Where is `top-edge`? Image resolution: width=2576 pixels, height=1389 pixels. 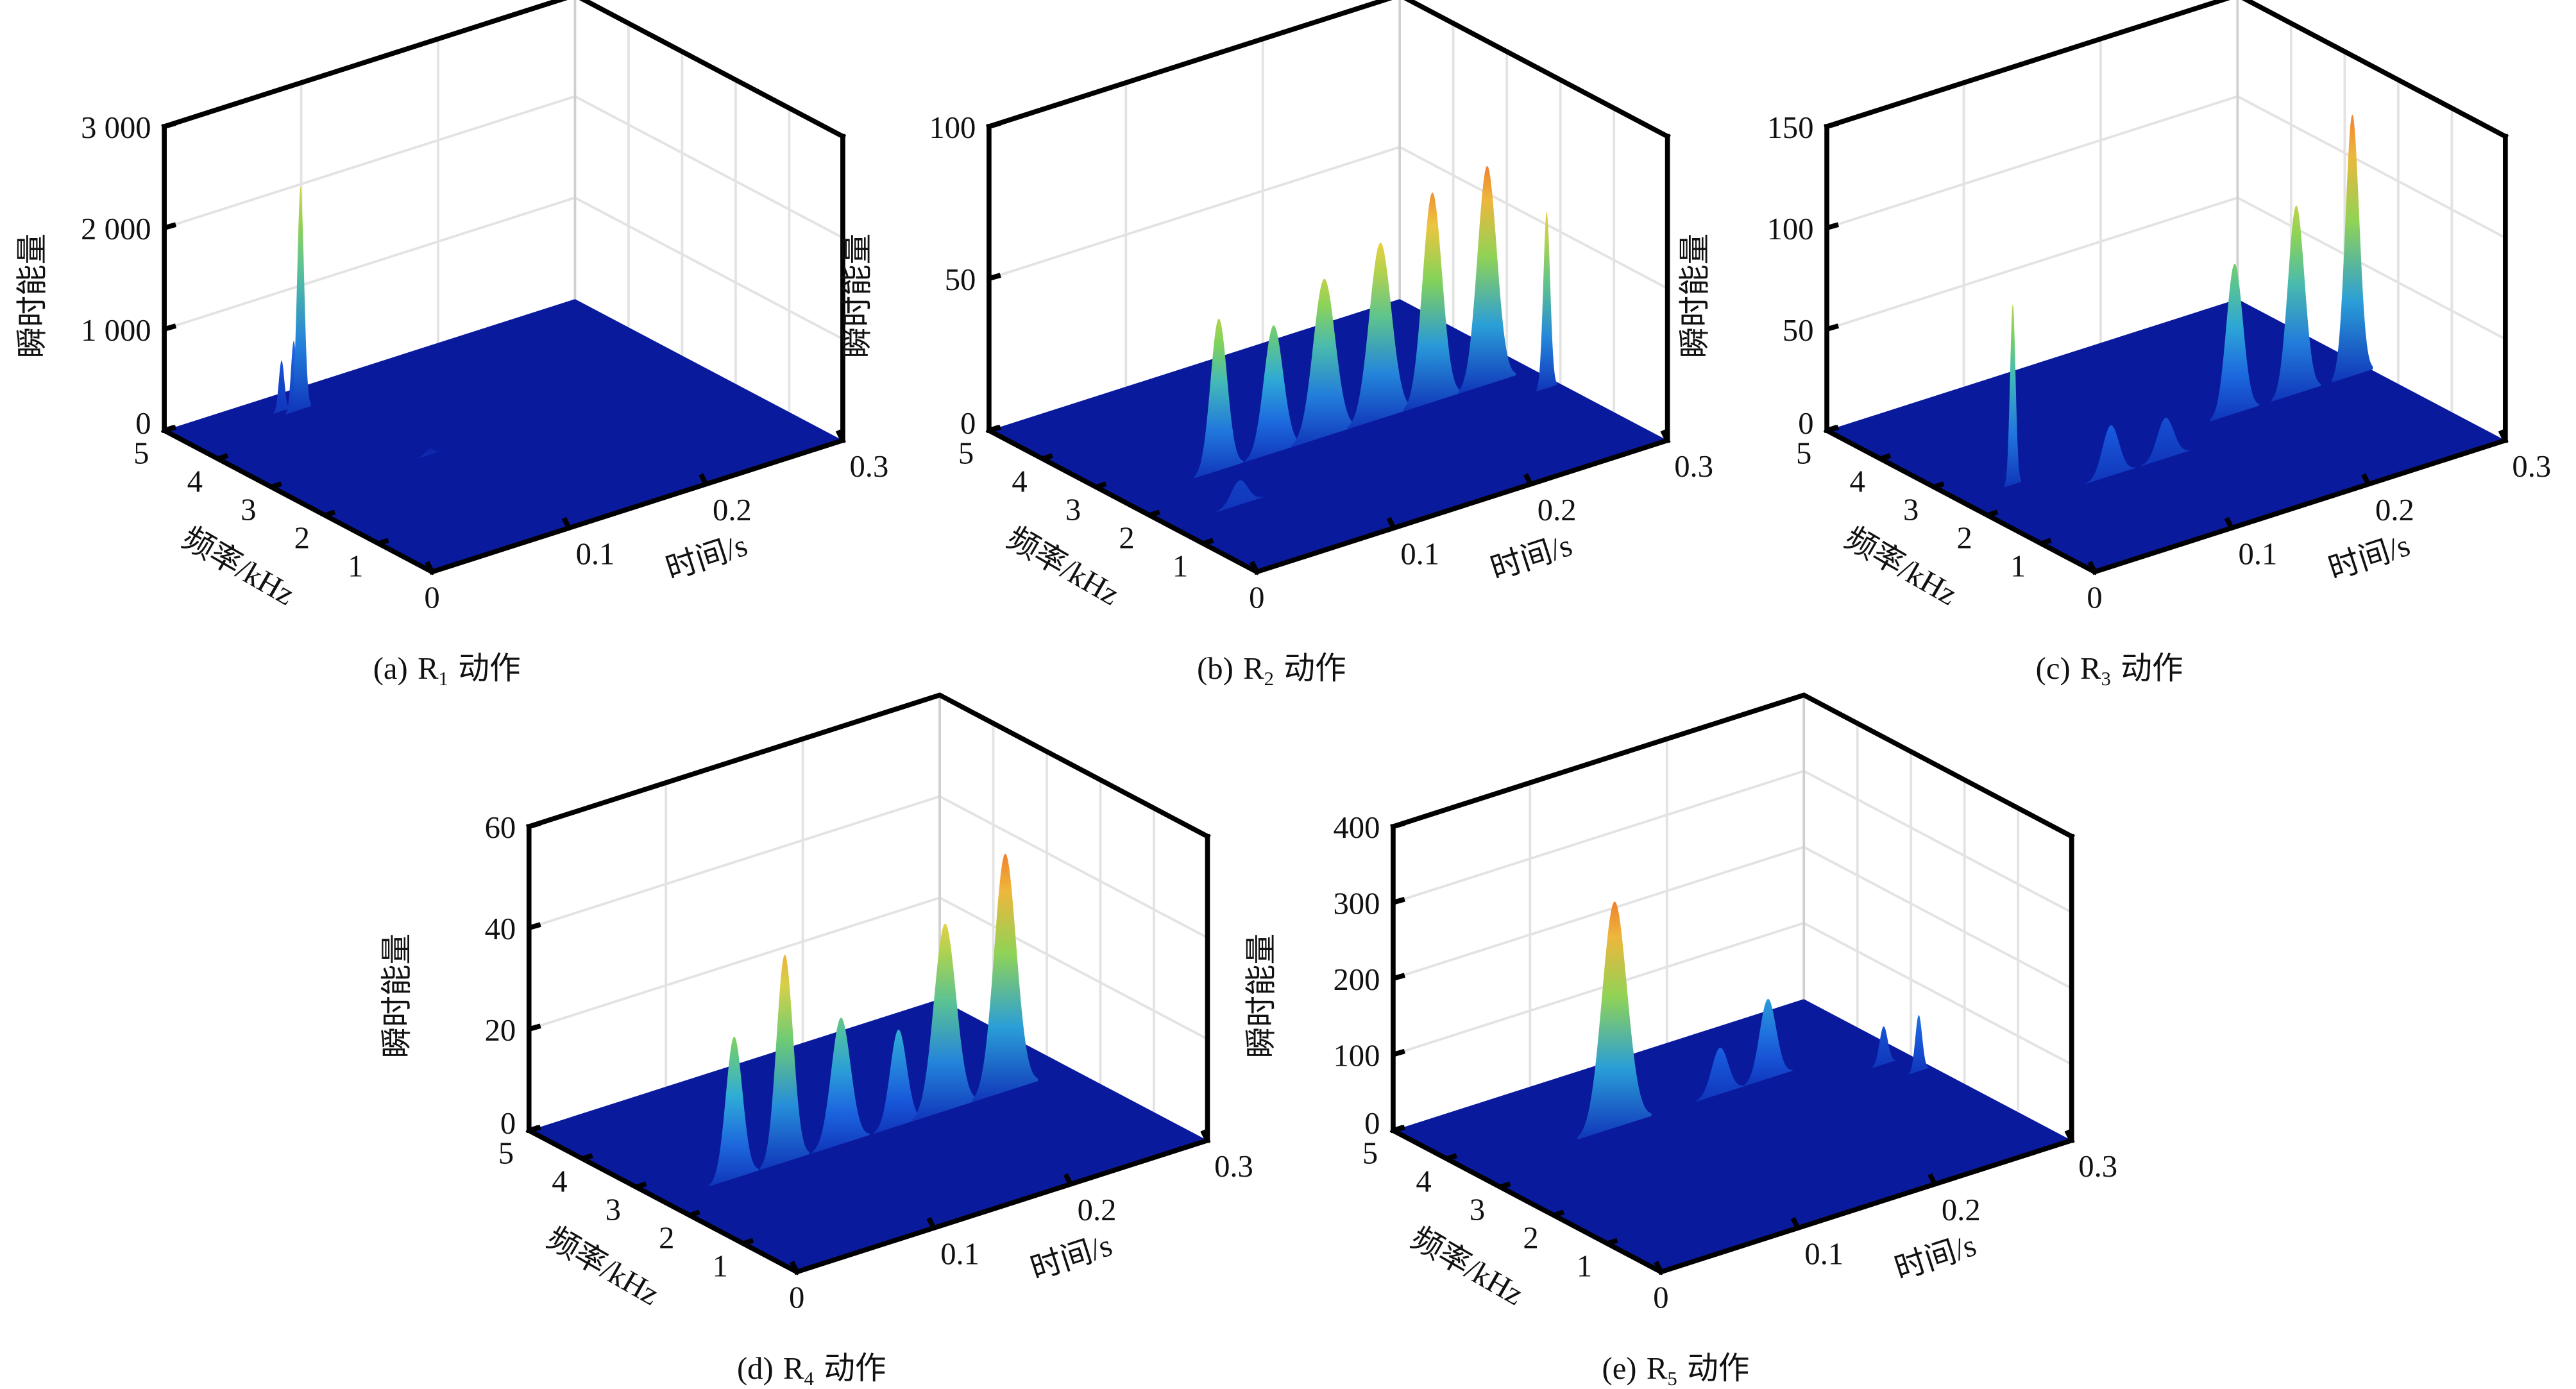
top-edge is located at coordinates (504, 70).